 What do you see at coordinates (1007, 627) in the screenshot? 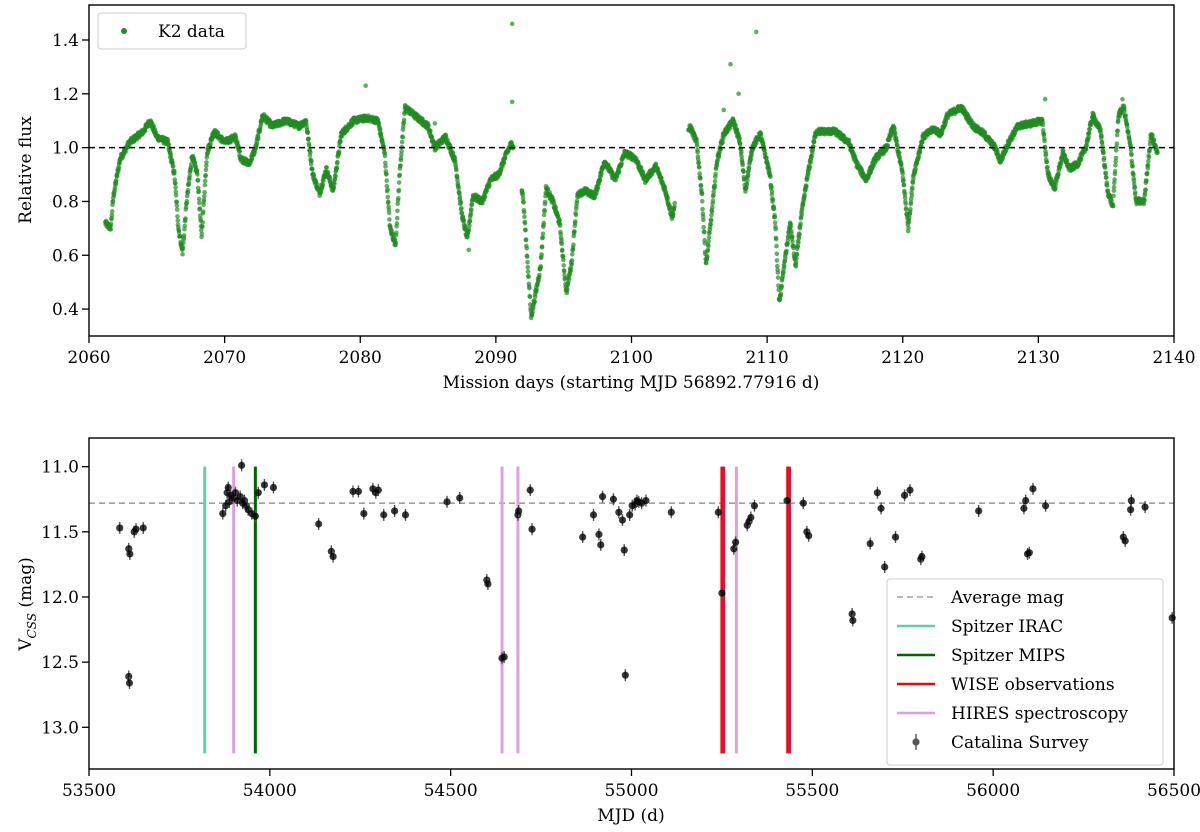
I see `legend-spitzer-irac-label: Spitzer IRAC` at bounding box center [1007, 627].